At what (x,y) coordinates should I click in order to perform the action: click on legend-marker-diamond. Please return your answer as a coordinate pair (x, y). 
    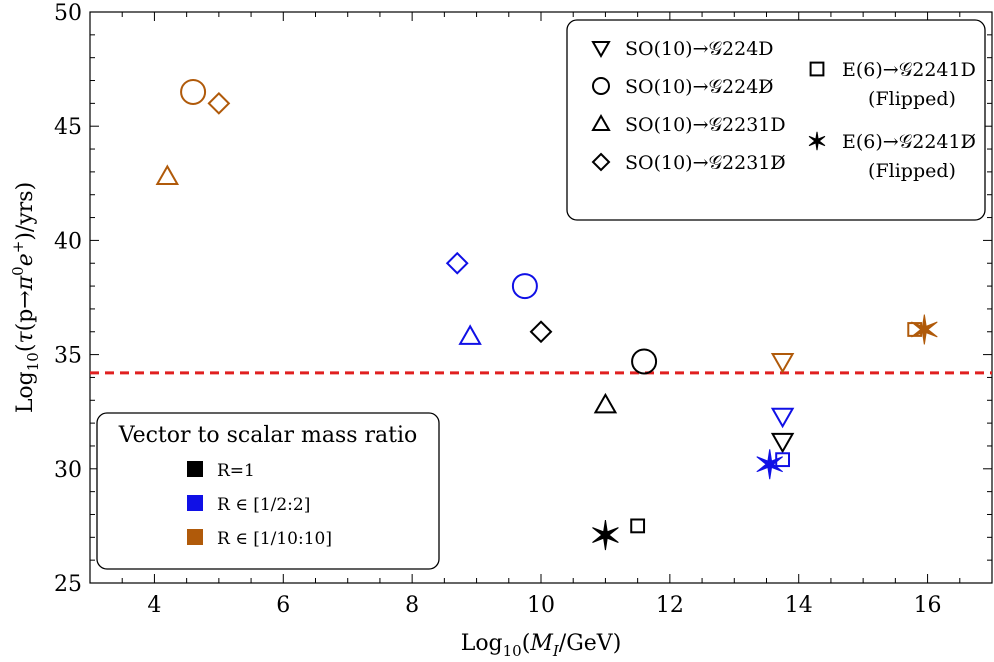
    Looking at the image, I should click on (601, 162).